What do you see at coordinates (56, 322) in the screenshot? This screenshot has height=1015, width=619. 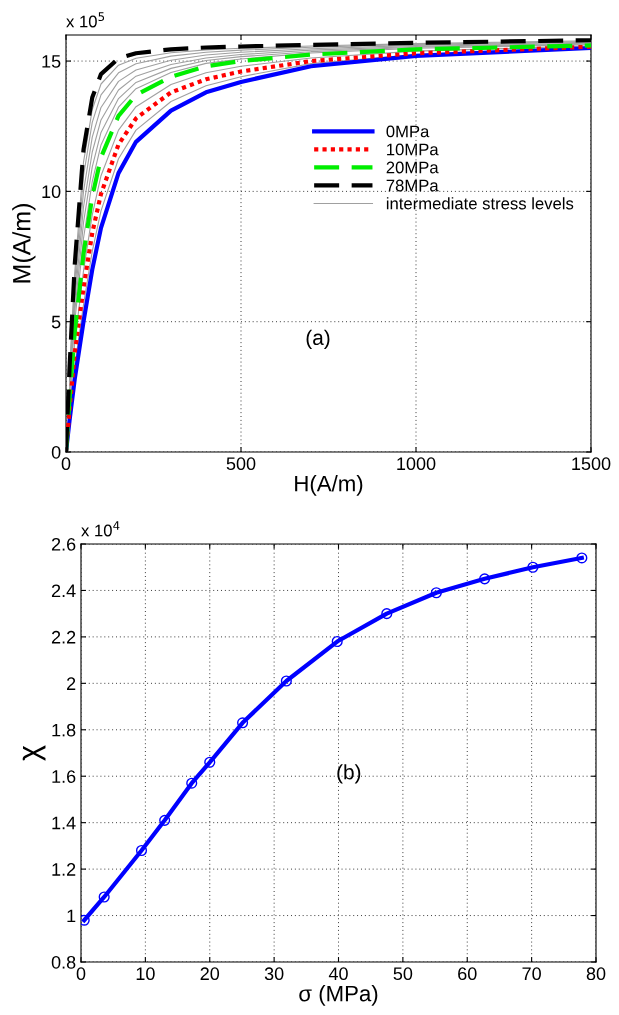 I see `y-tick-label: 5` at bounding box center [56, 322].